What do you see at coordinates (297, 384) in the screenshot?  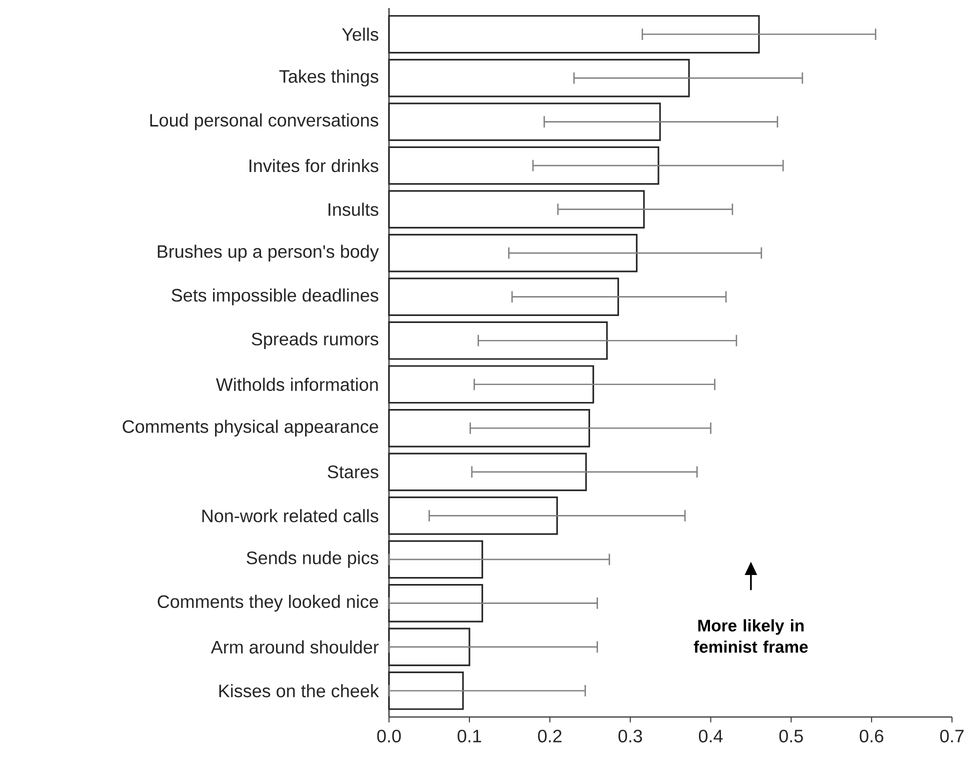 I see `y-tick-label: Witholds information` at bounding box center [297, 384].